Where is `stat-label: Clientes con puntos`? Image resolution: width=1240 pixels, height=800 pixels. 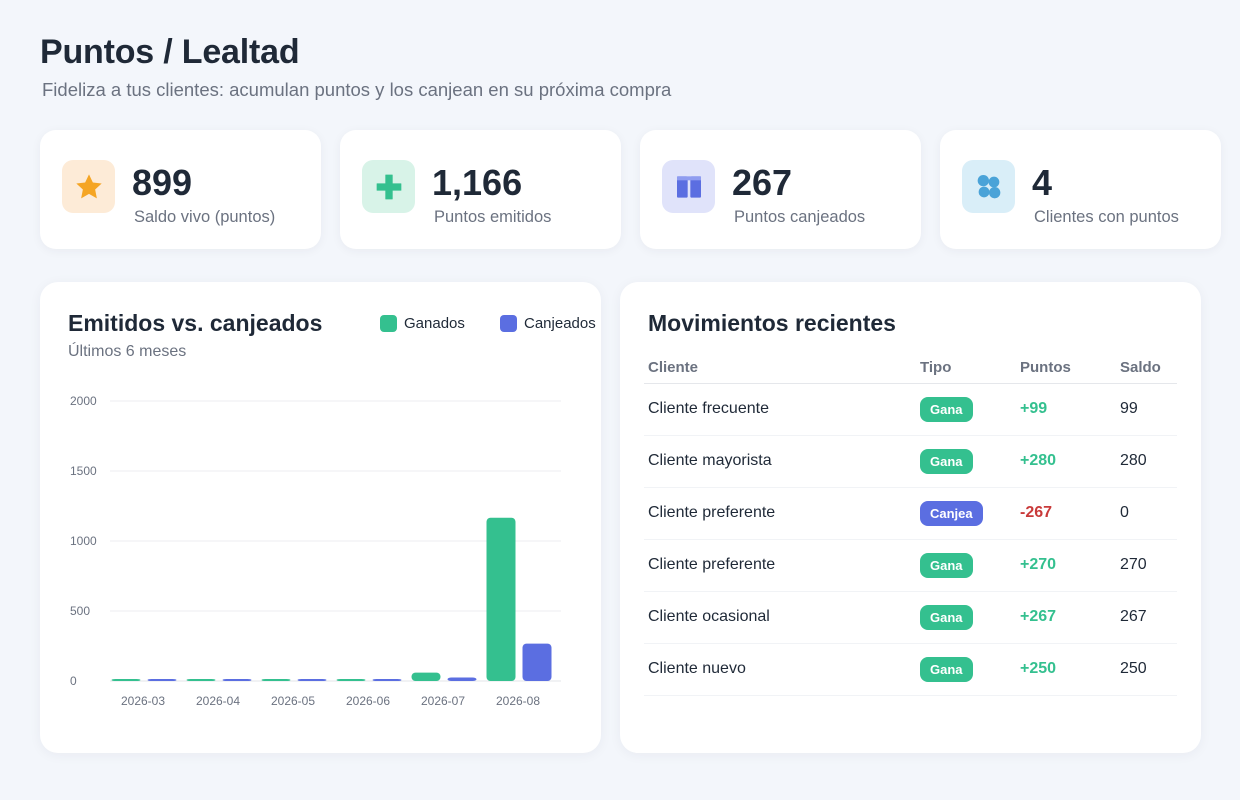 stat-label: Clientes con puntos is located at coordinates (1106, 217).